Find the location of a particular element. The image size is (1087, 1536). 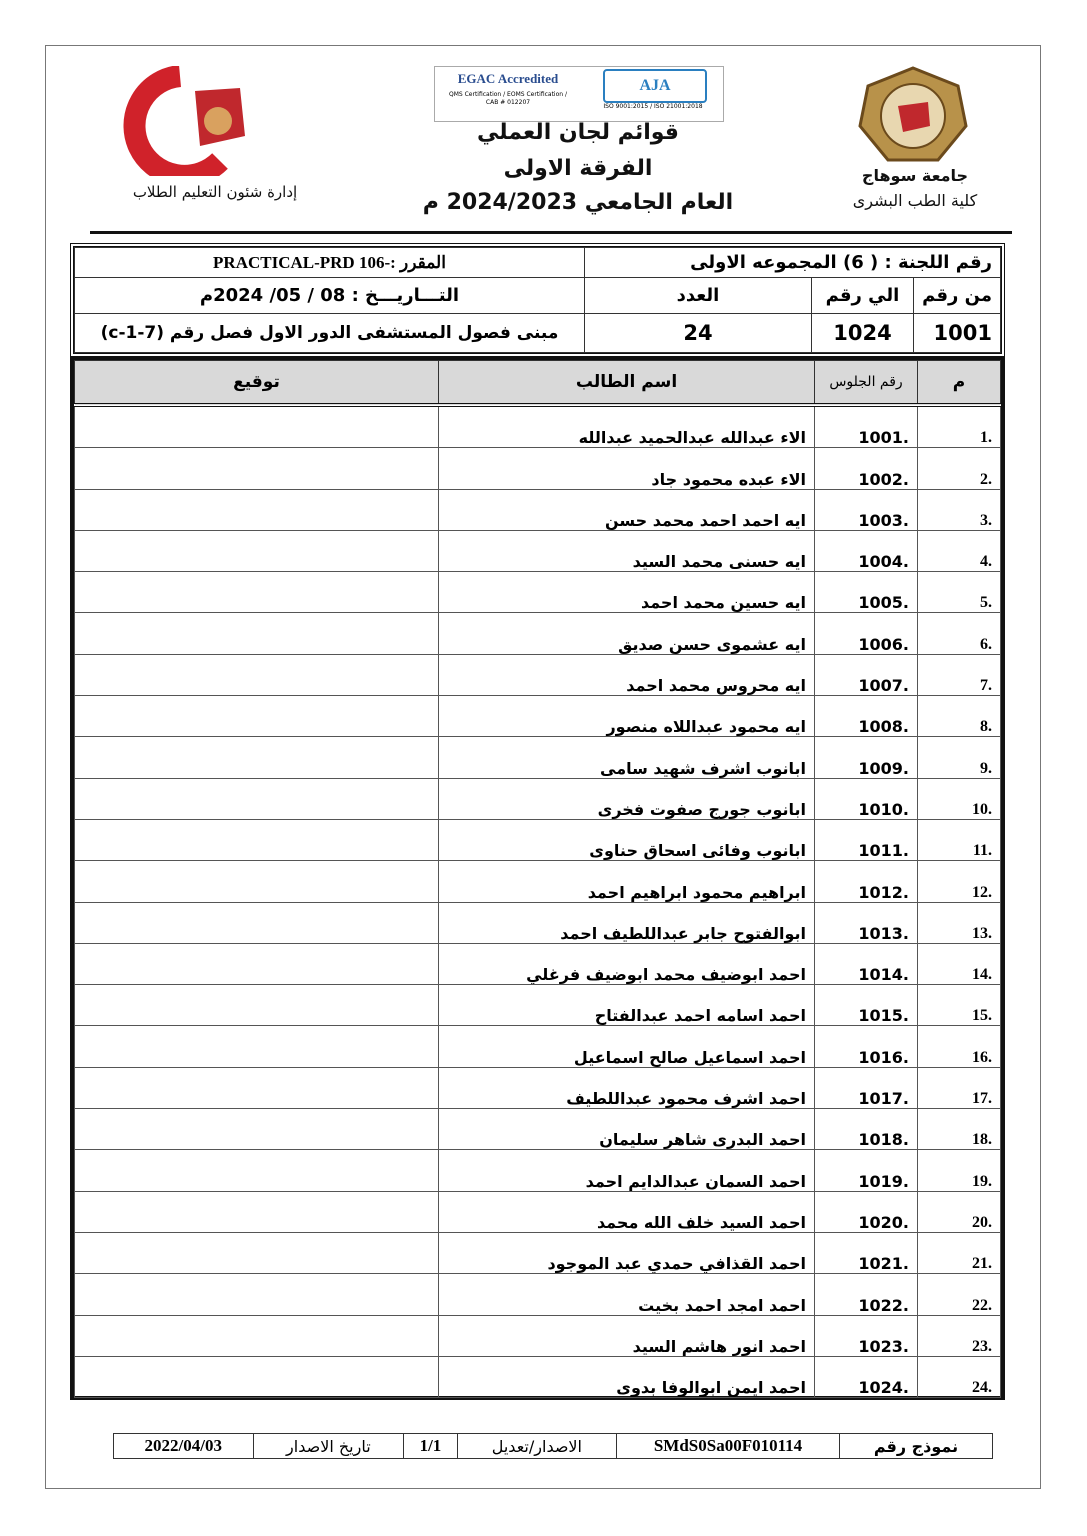

table-row: 6. 1006. ايه عشموى حسن صديق is located at coordinates (537, 633).